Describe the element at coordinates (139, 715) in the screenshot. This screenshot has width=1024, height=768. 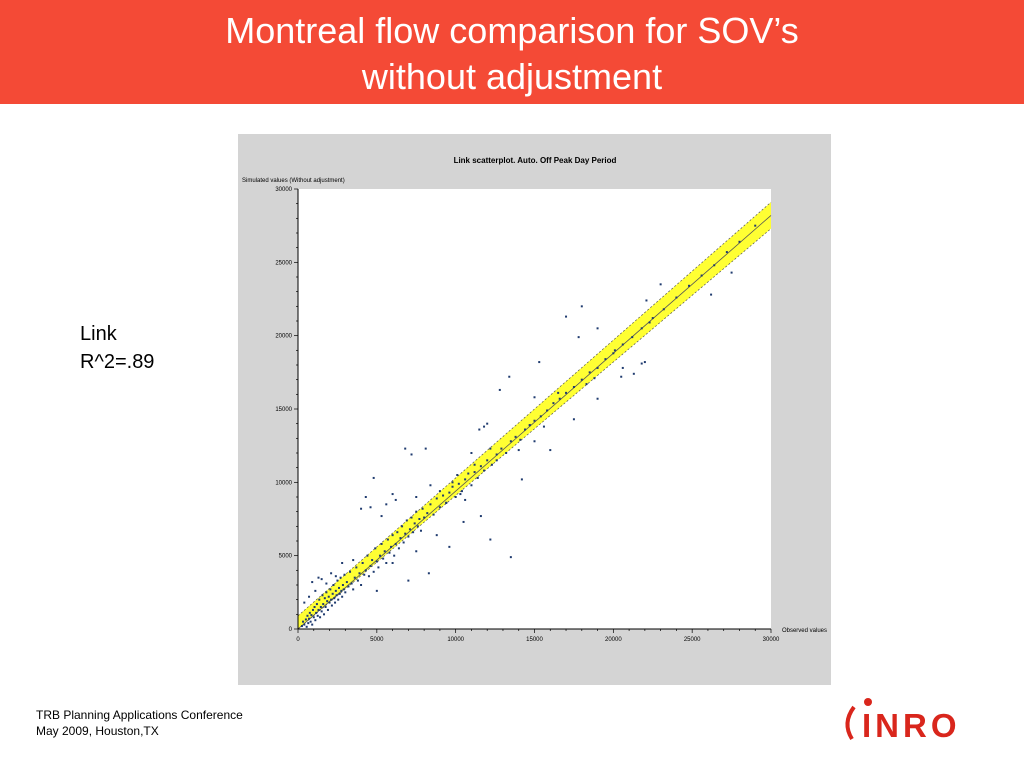
I see `footer-conference: TRB Planning Applications Conference` at that location.